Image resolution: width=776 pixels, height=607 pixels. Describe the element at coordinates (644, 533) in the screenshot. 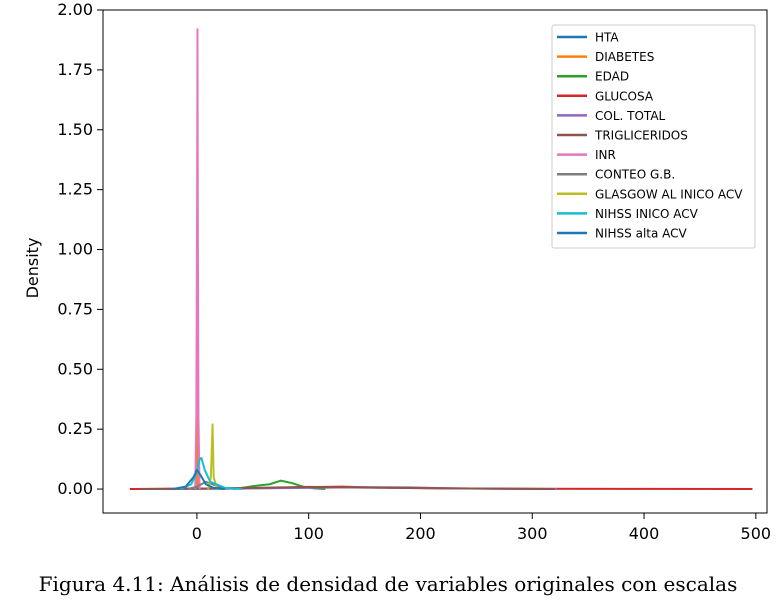

I see `x-tick-label-4: 400` at that location.